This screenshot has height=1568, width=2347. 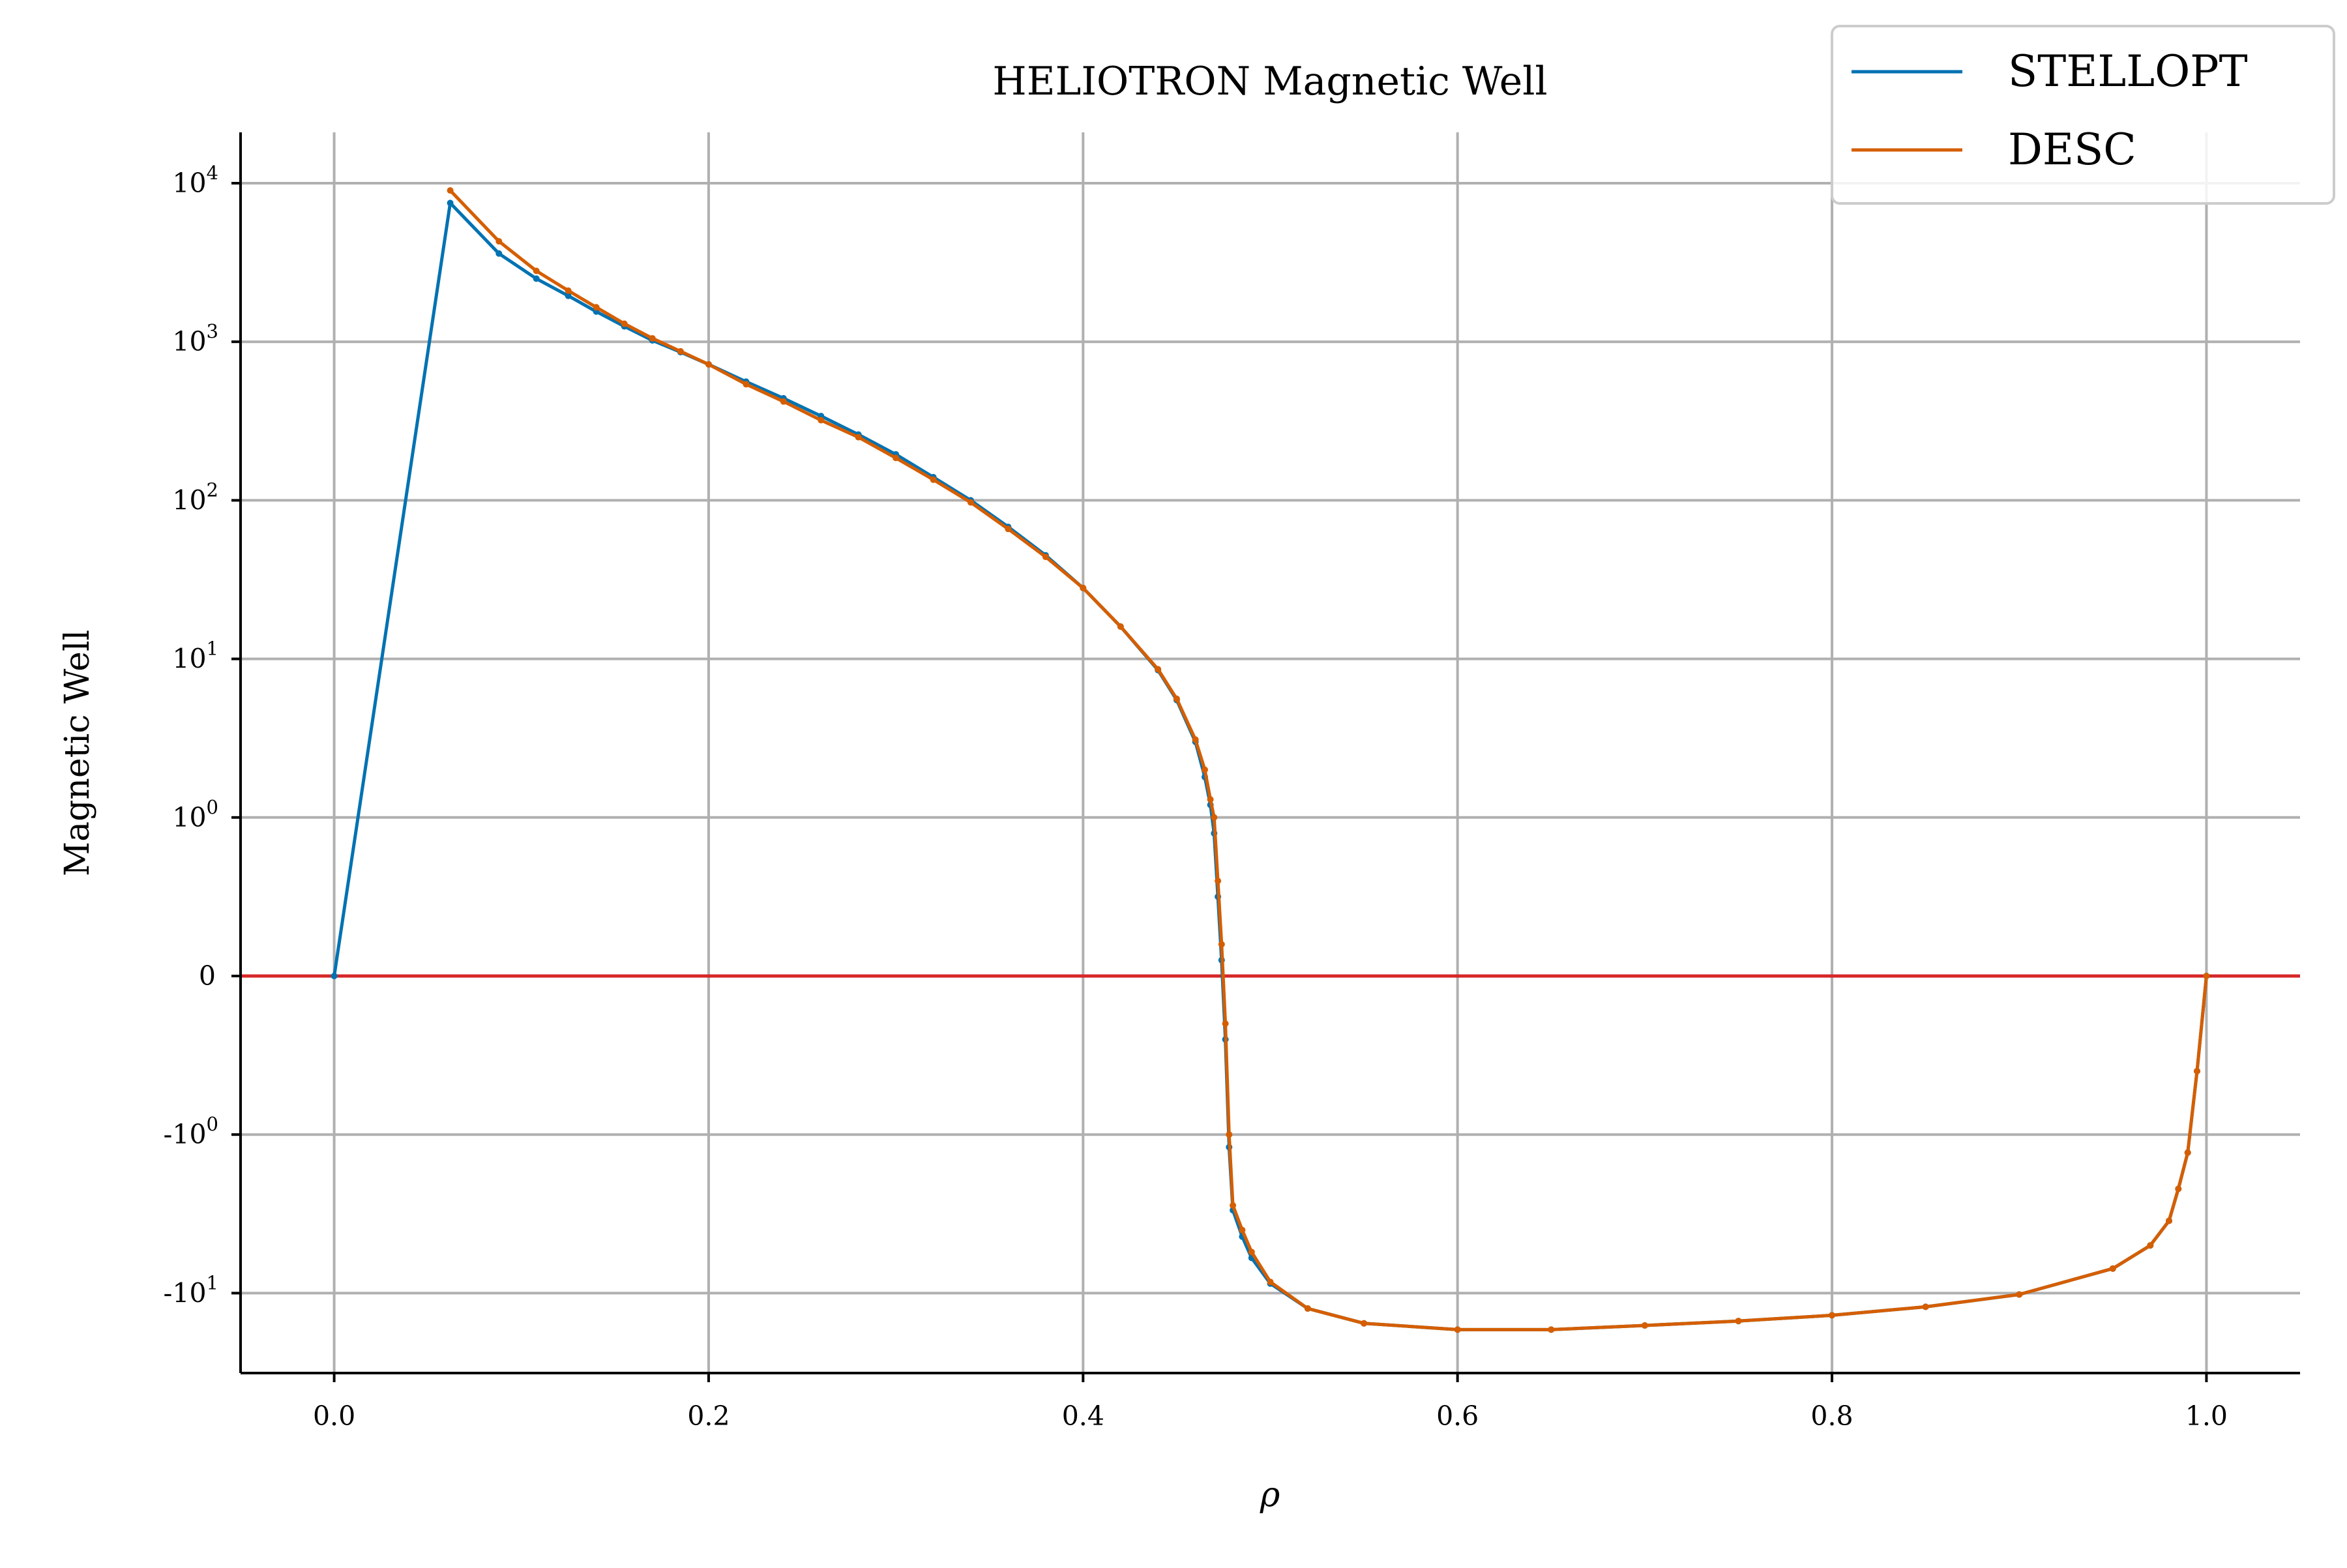 I want to click on x-tick-label: 1.0, so click(x=2206, y=1416).